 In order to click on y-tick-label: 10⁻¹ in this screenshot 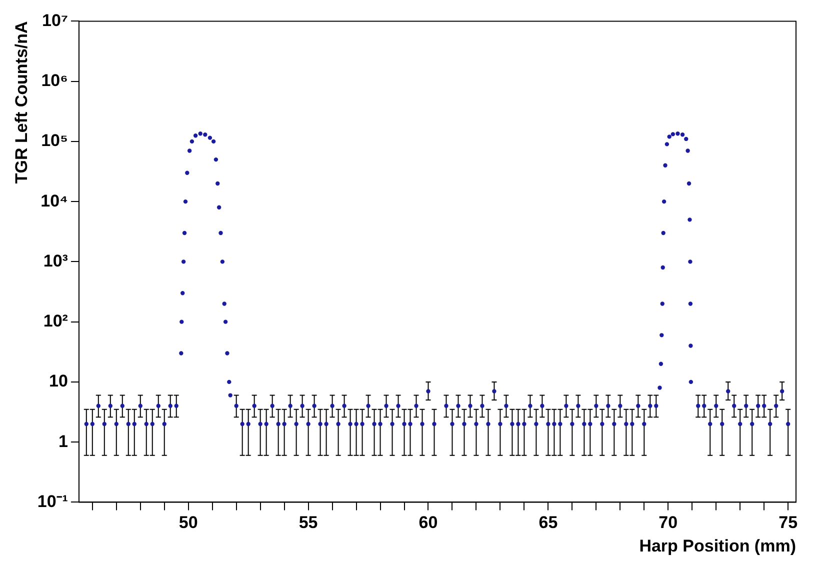, I will do `click(52, 501)`.